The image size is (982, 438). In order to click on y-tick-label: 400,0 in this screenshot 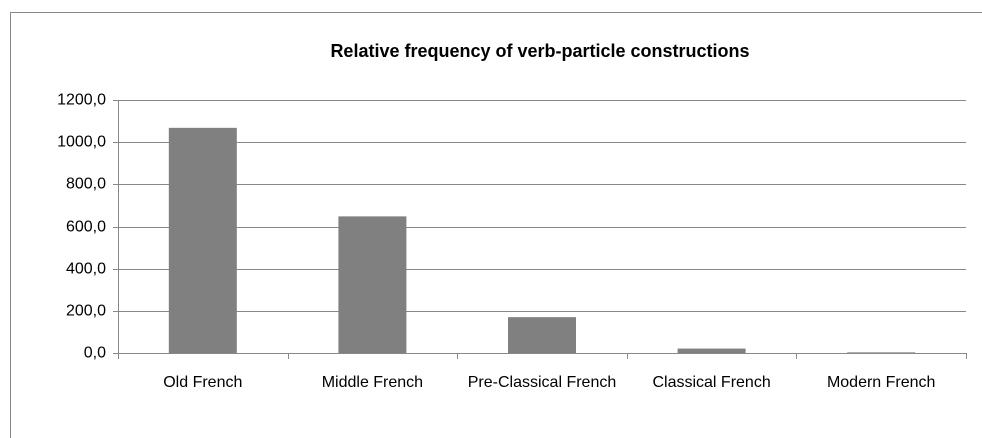, I will do `click(86, 269)`.